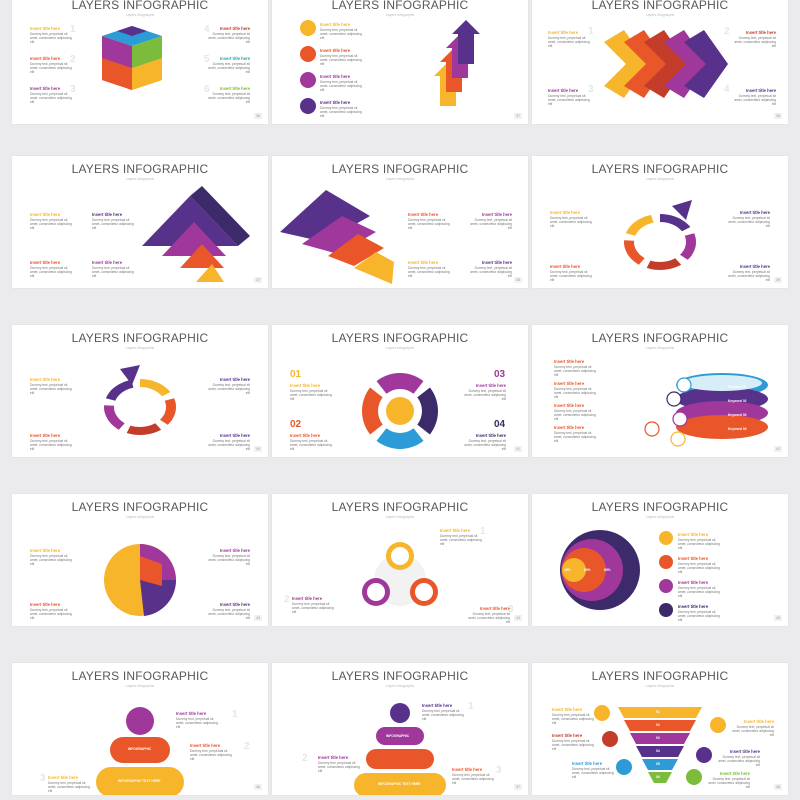 This screenshot has height=800, width=800. I want to click on funnel-number: 05, so click(658, 764).